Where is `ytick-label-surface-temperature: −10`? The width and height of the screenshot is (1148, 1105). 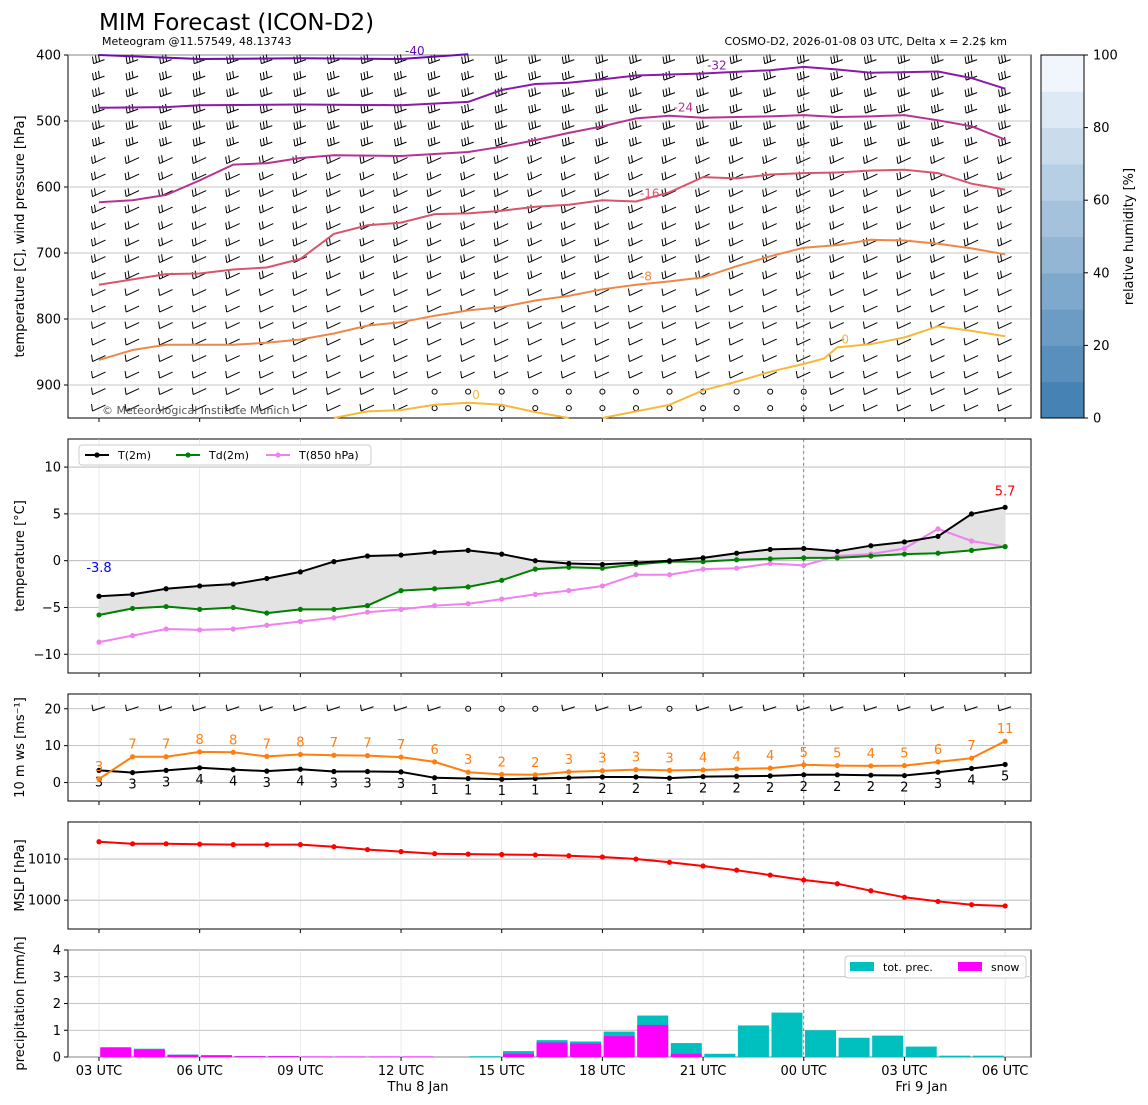 ytick-label-surface-temperature: −10 is located at coordinates (47, 655).